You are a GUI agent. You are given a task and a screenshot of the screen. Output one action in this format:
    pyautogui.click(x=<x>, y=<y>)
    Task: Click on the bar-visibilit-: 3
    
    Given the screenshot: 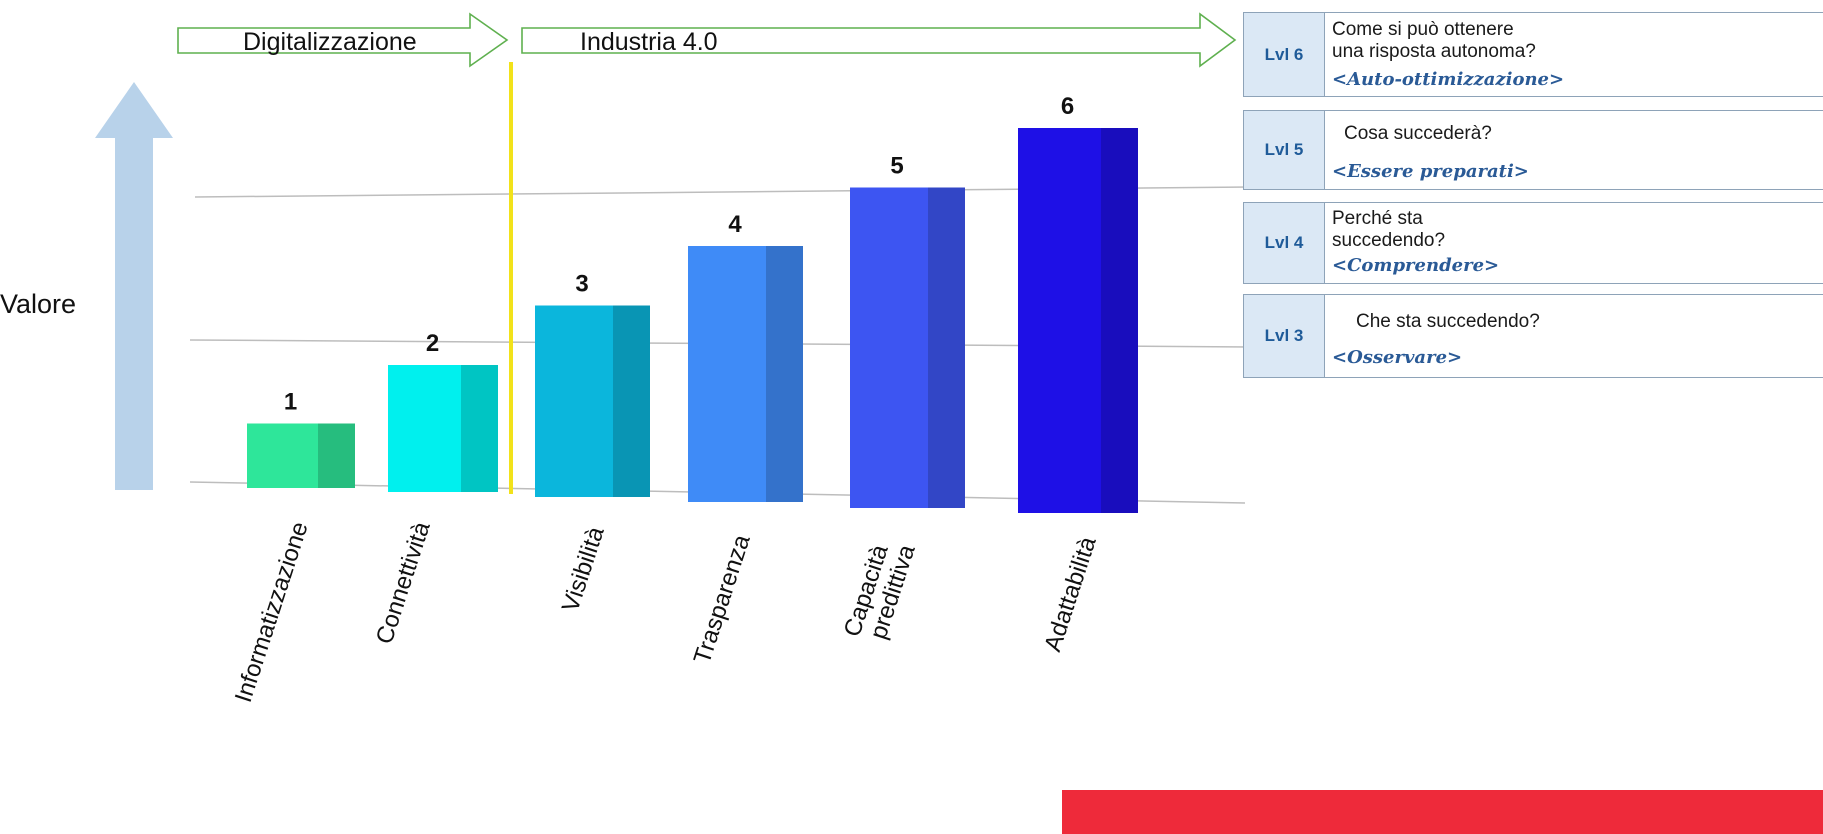 What is the action you would take?
    pyautogui.click(x=592, y=384)
    